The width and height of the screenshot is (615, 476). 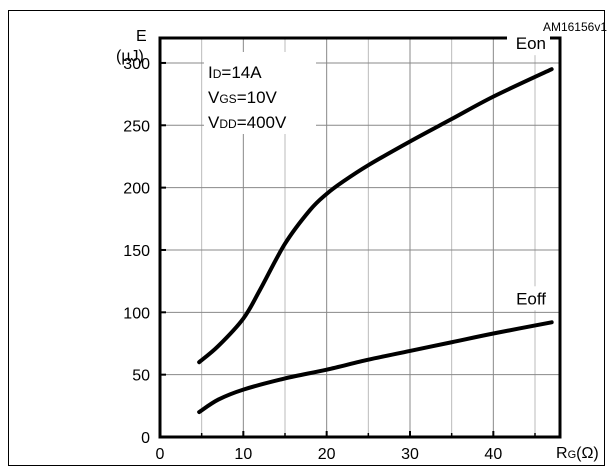 What do you see at coordinates (243, 454) in the screenshot?
I see `x-tick-label: 10` at bounding box center [243, 454].